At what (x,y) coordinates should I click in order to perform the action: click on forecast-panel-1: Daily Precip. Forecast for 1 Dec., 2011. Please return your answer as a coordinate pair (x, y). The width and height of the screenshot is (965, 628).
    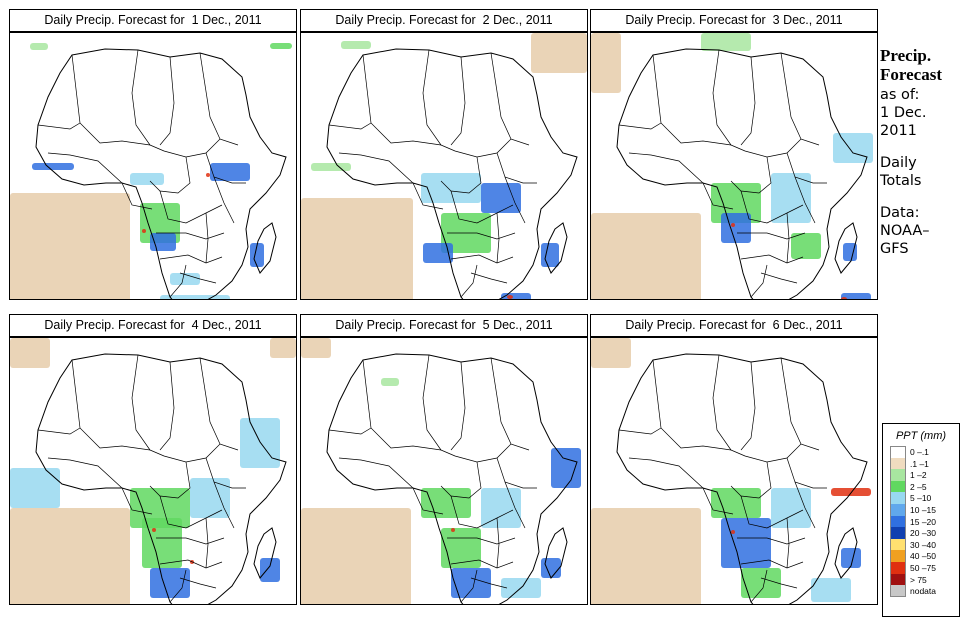
    Looking at the image, I should click on (153, 154).